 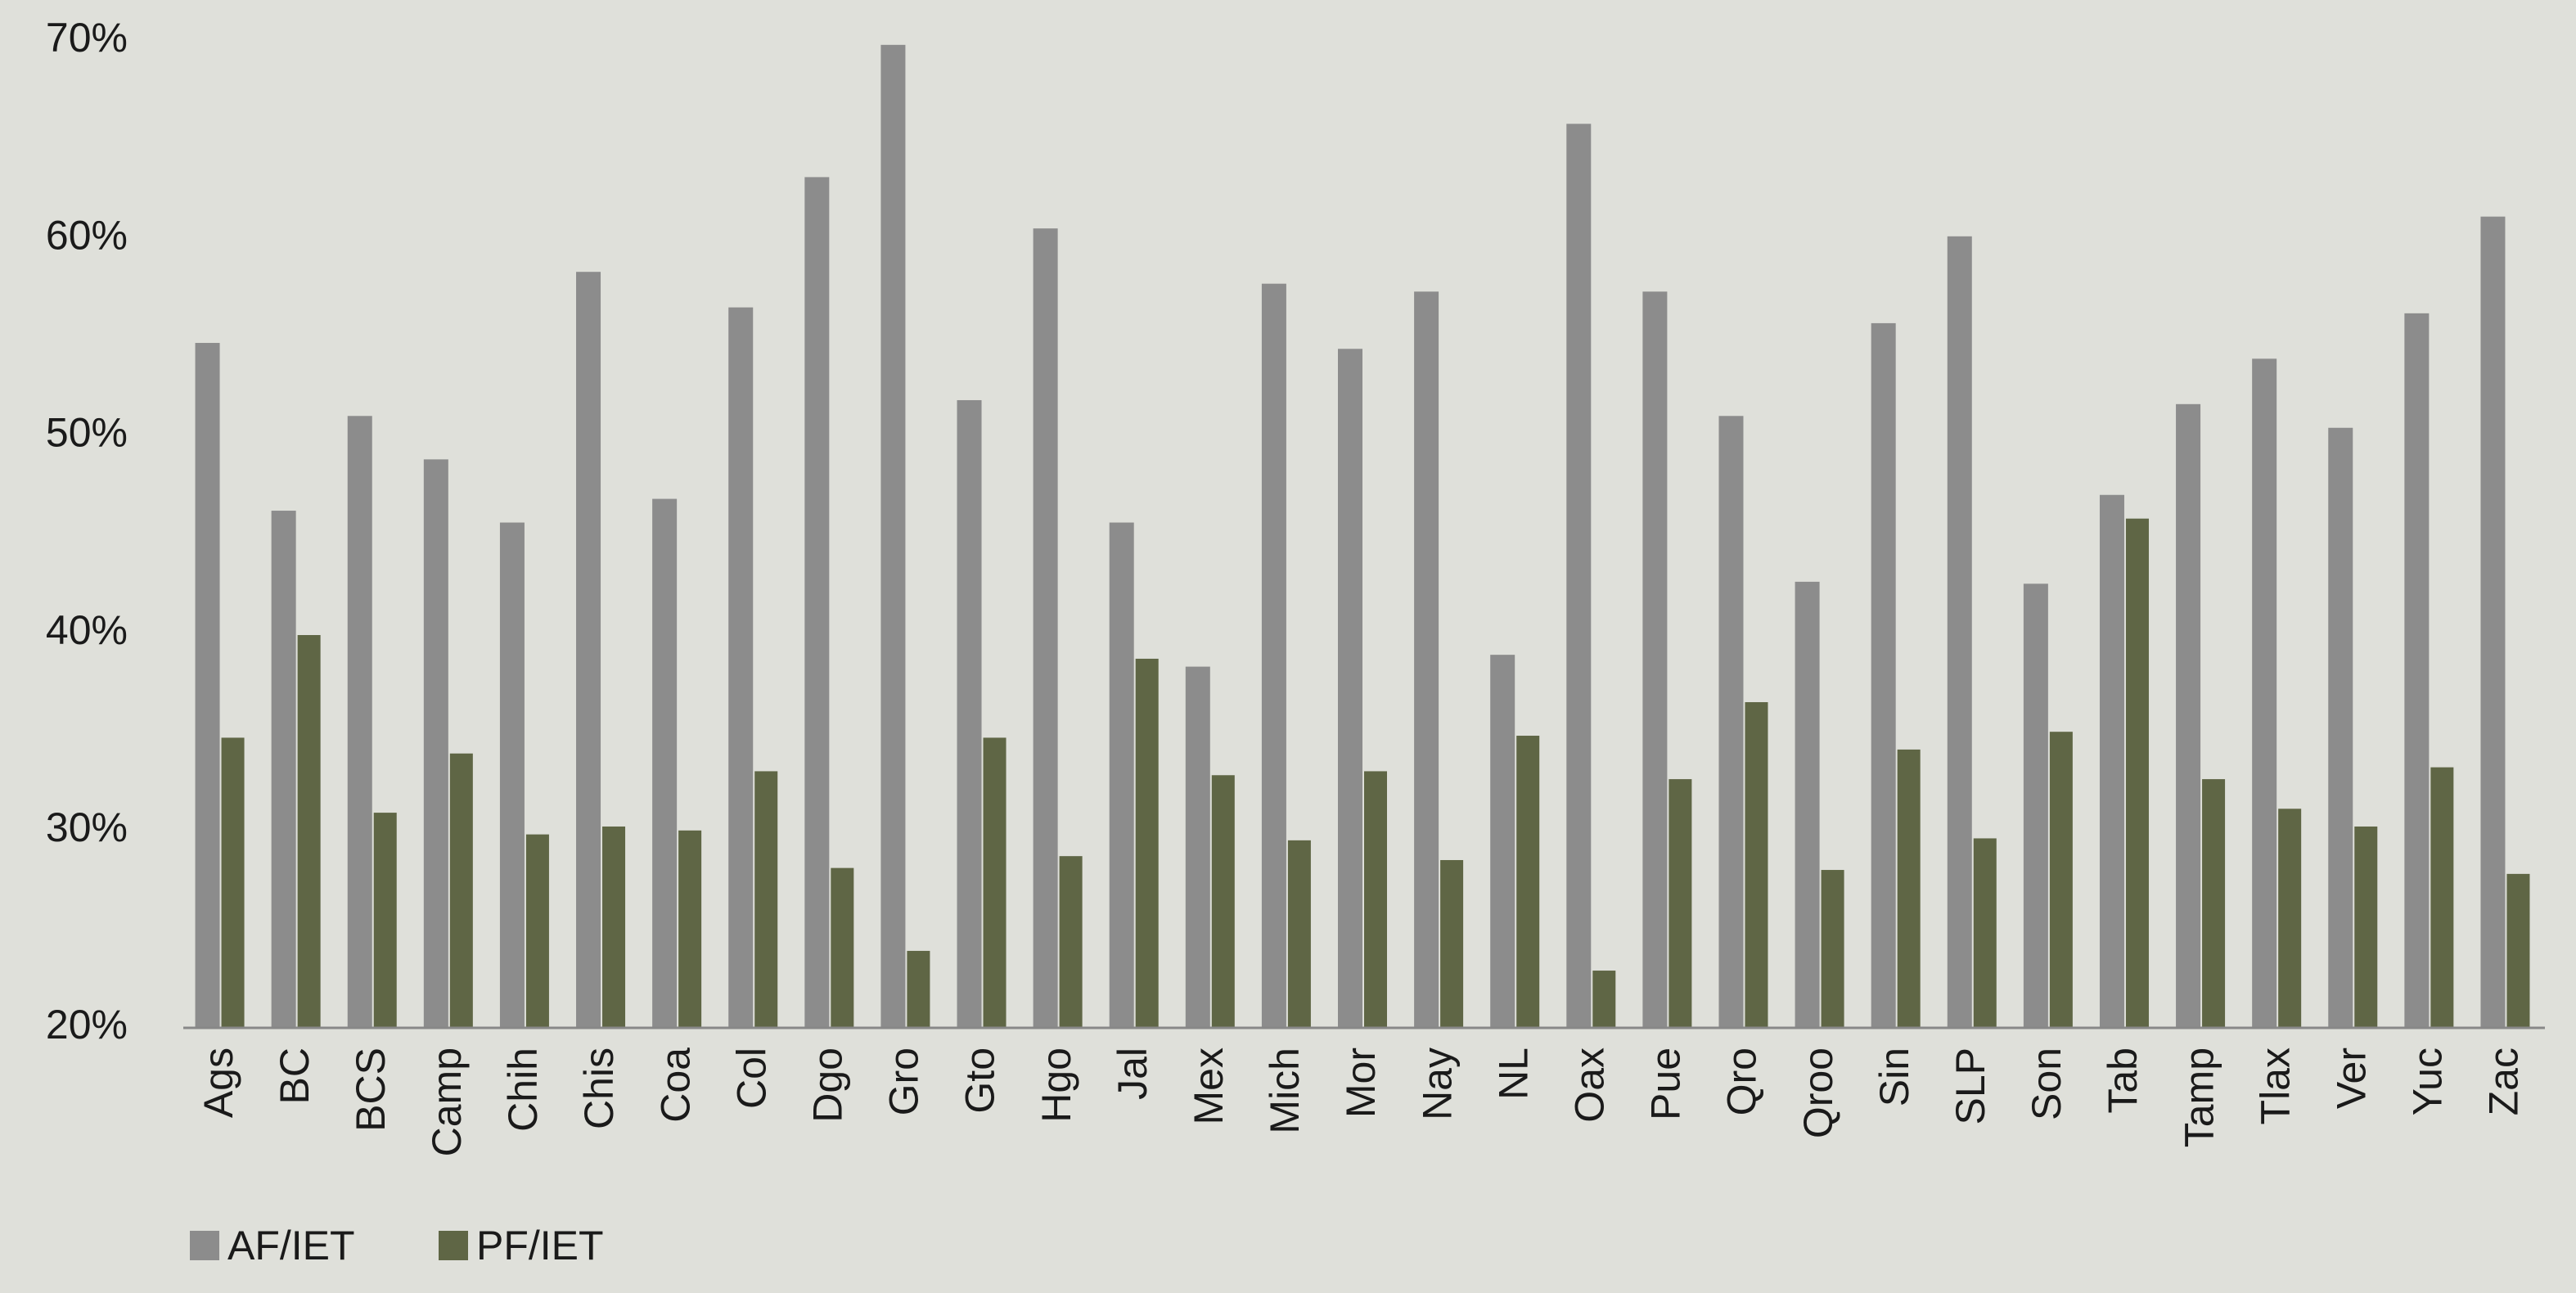 What do you see at coordinates (87, 1024) in the screenshot?
I see `y-tick-label: 20%` at bounding box center [87, 1024].